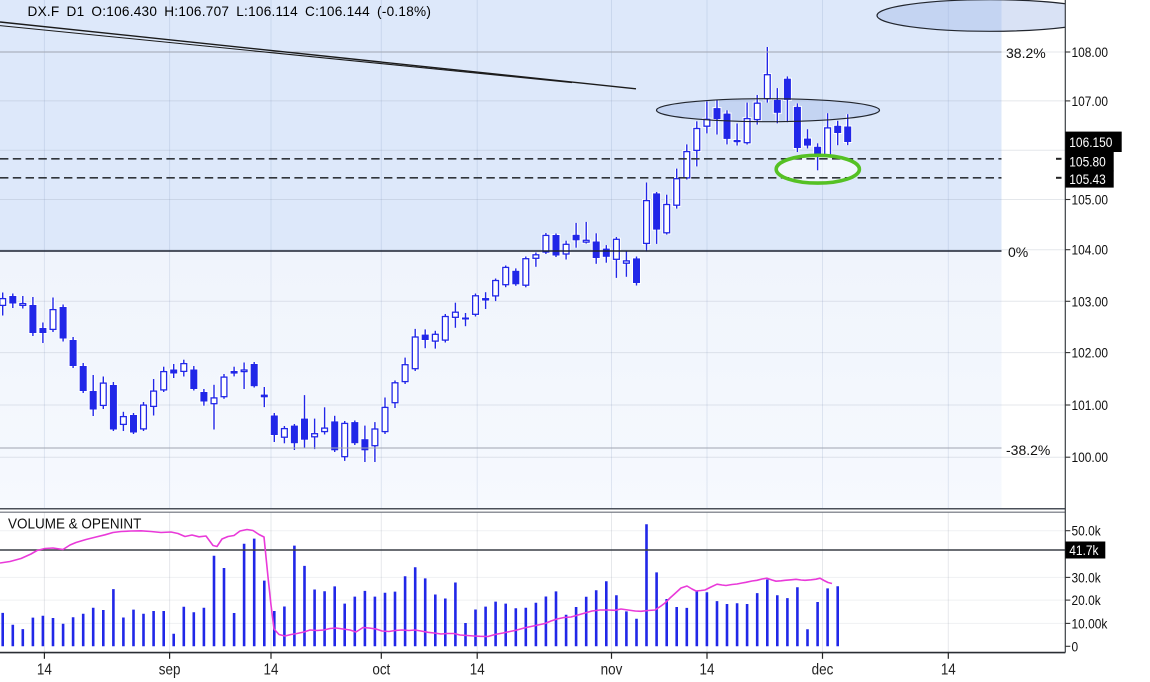  Describe the element at coordinates (1090, 301) in the screenshot. I see `svg-text: 103.00` at that location.